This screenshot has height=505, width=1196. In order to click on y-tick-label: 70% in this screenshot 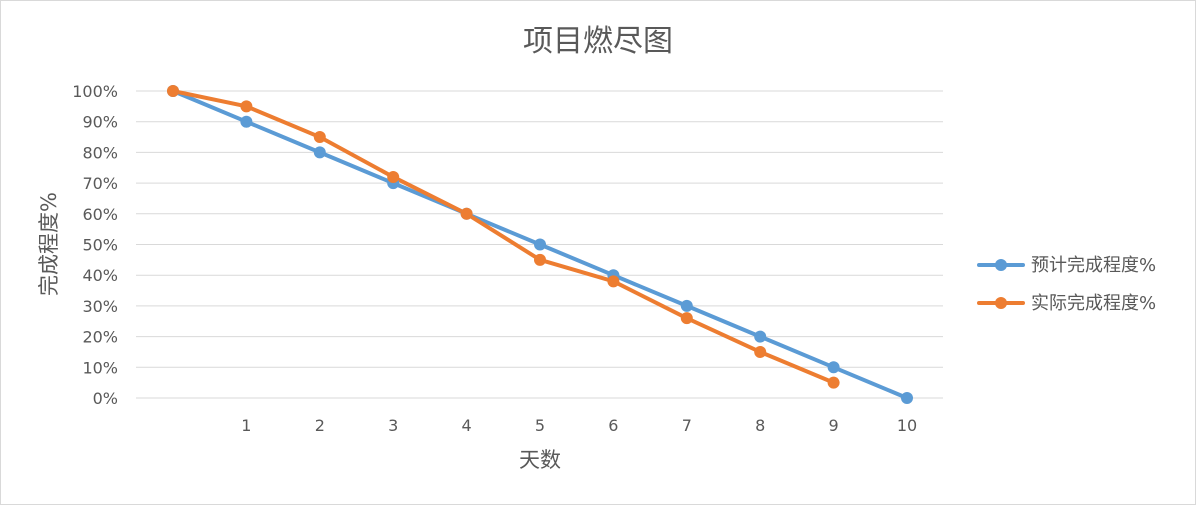, I will do `click(100, 183)`.